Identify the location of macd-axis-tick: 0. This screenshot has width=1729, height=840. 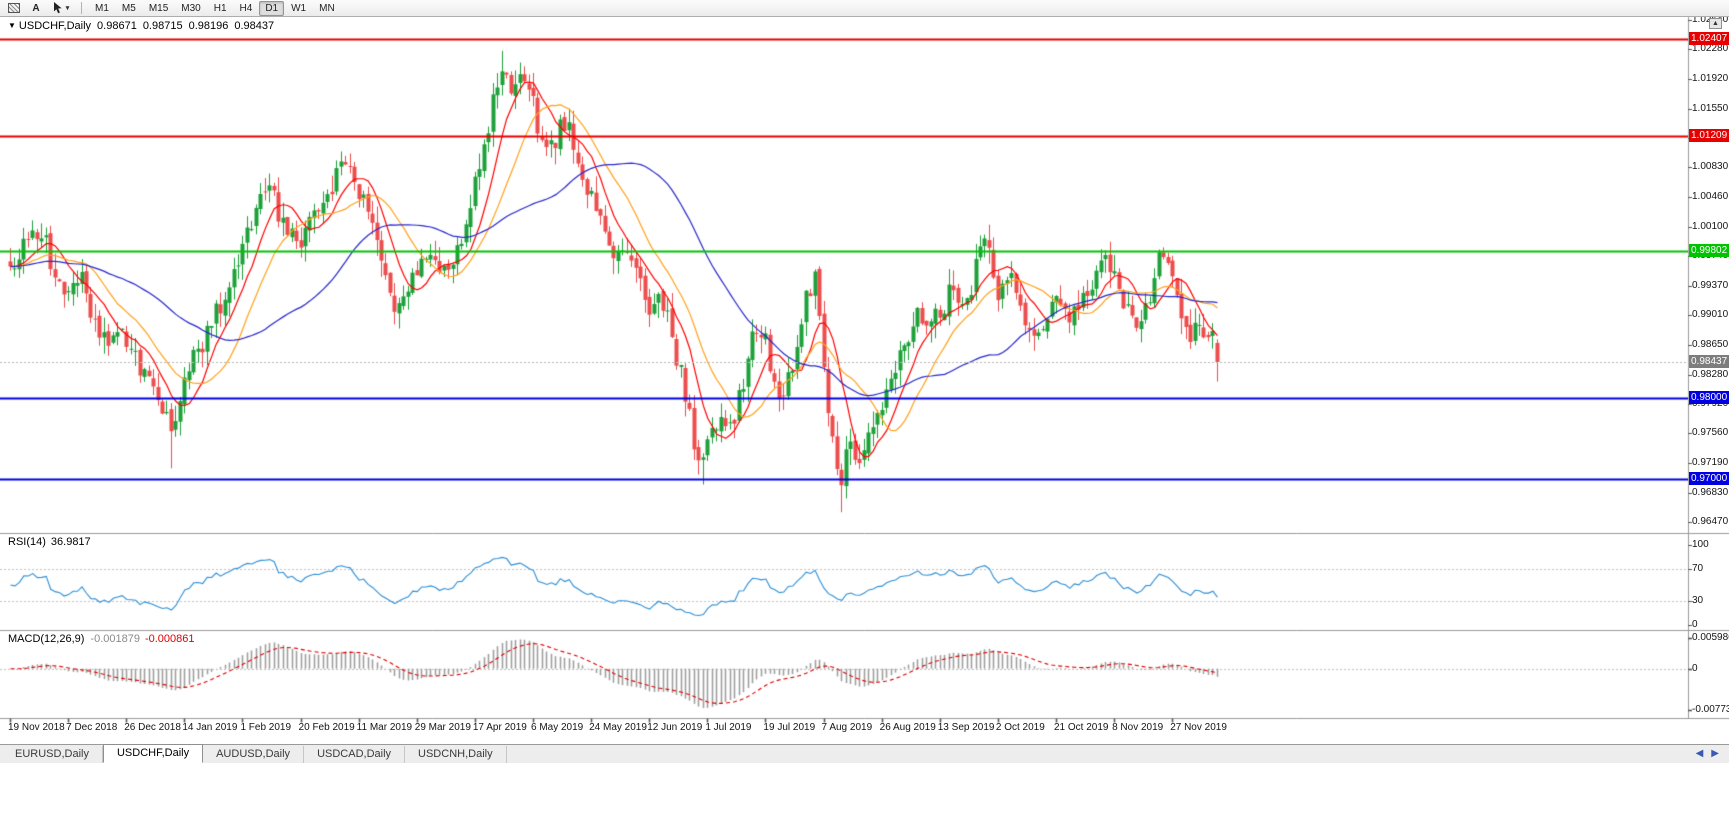
(1695, 668).